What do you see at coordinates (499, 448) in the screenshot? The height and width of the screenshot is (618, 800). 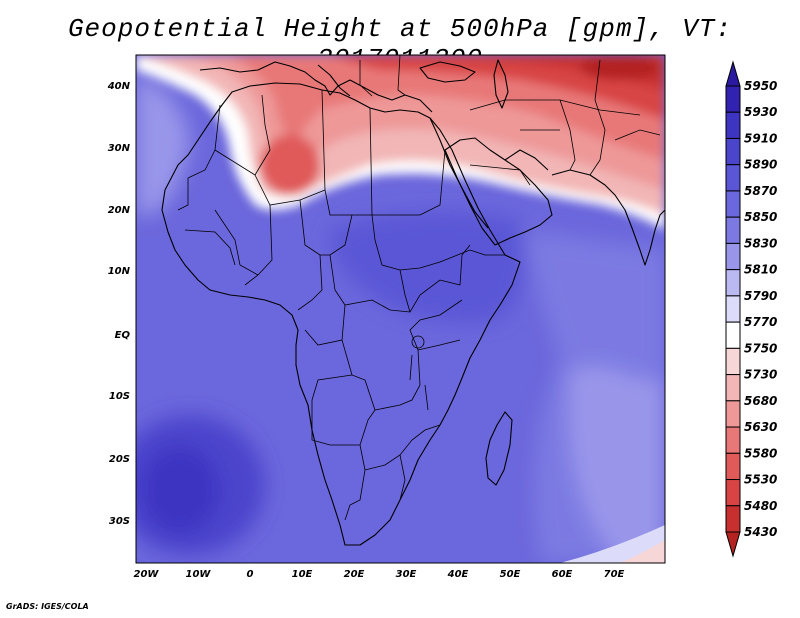 I see `madagascar-coast` at bounding box center [499, 448].